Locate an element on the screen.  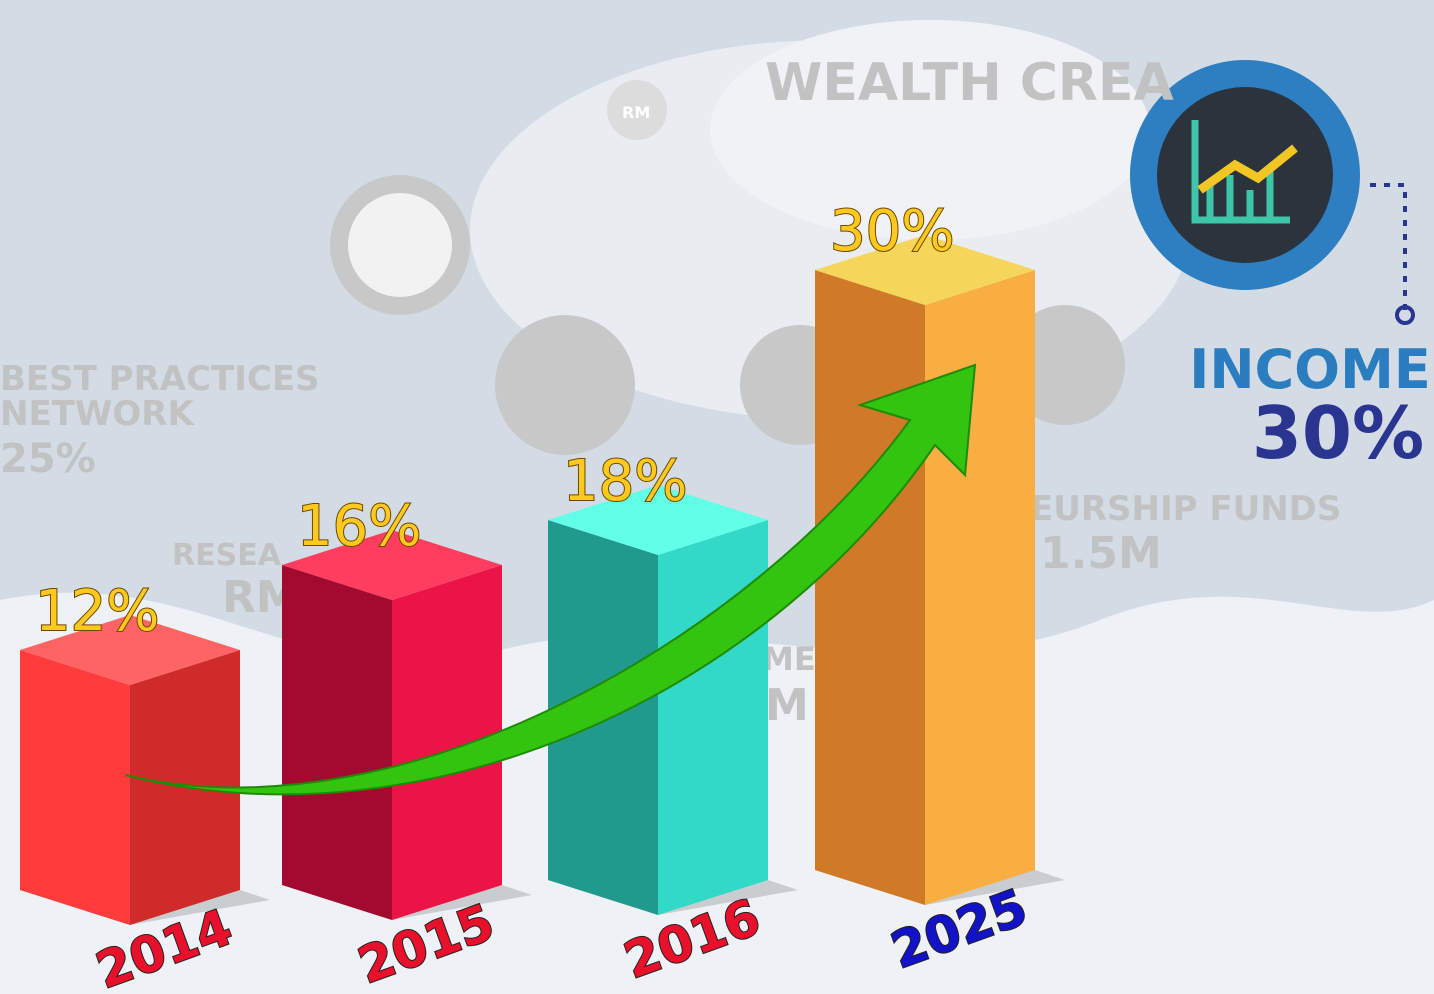
badge-icon-arrow is located at coordinates (1247, 169).